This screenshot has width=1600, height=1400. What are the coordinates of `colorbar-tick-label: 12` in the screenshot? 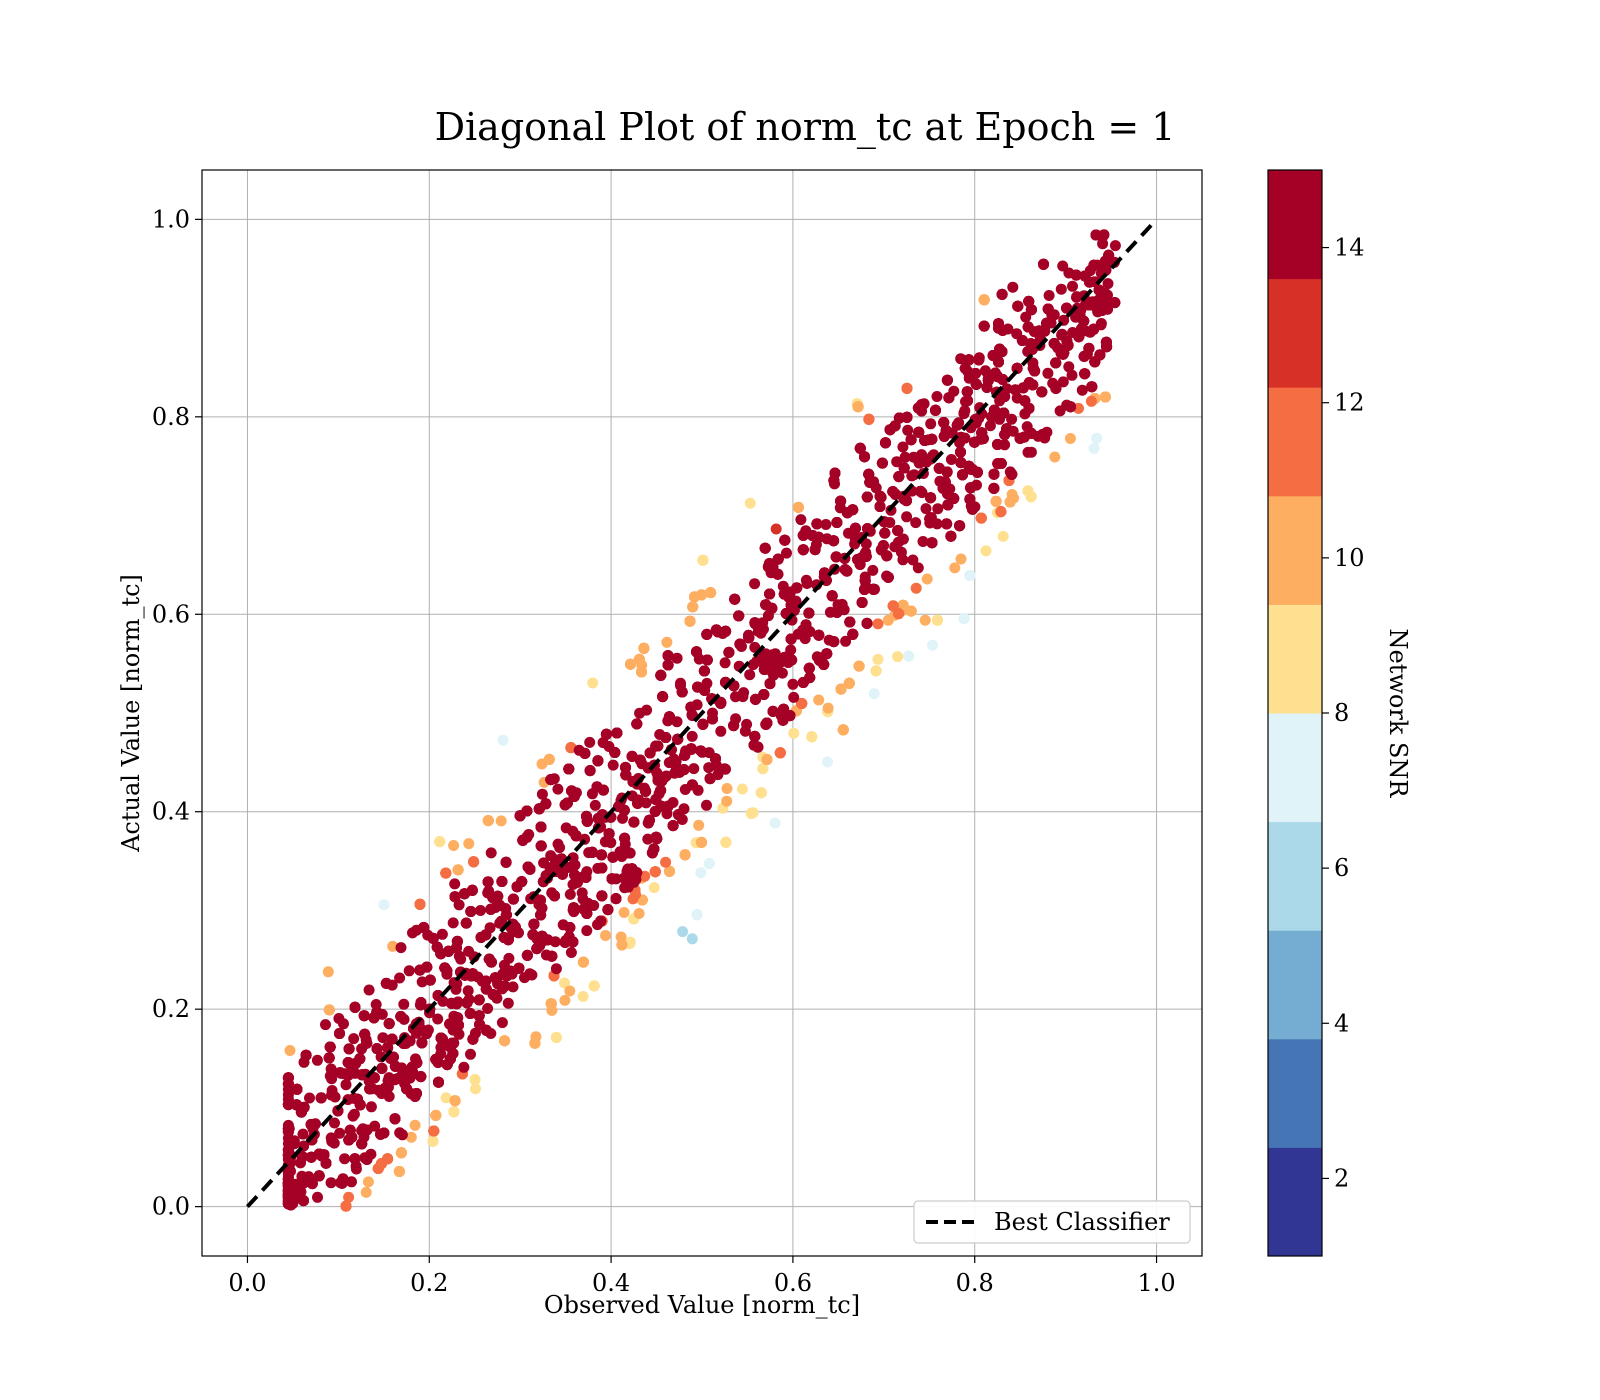 It's located at (1349, 403).